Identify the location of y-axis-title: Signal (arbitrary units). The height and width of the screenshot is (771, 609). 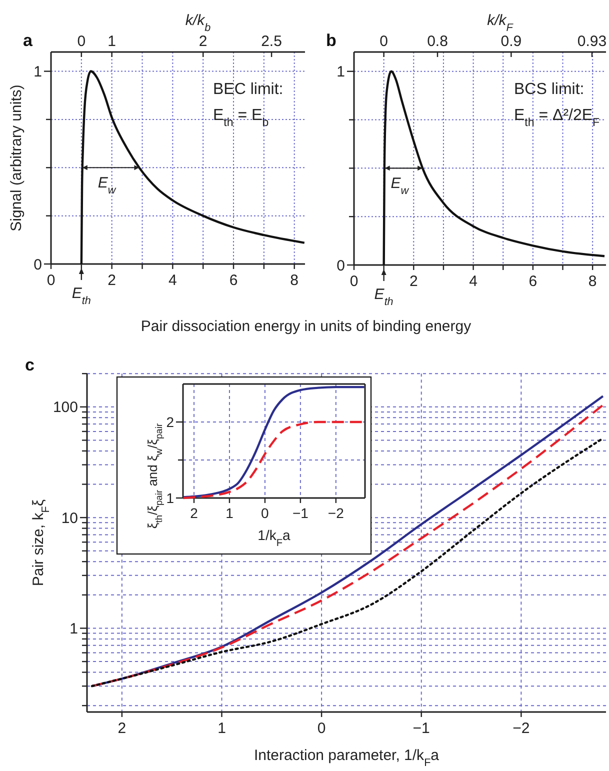
(16, 158).